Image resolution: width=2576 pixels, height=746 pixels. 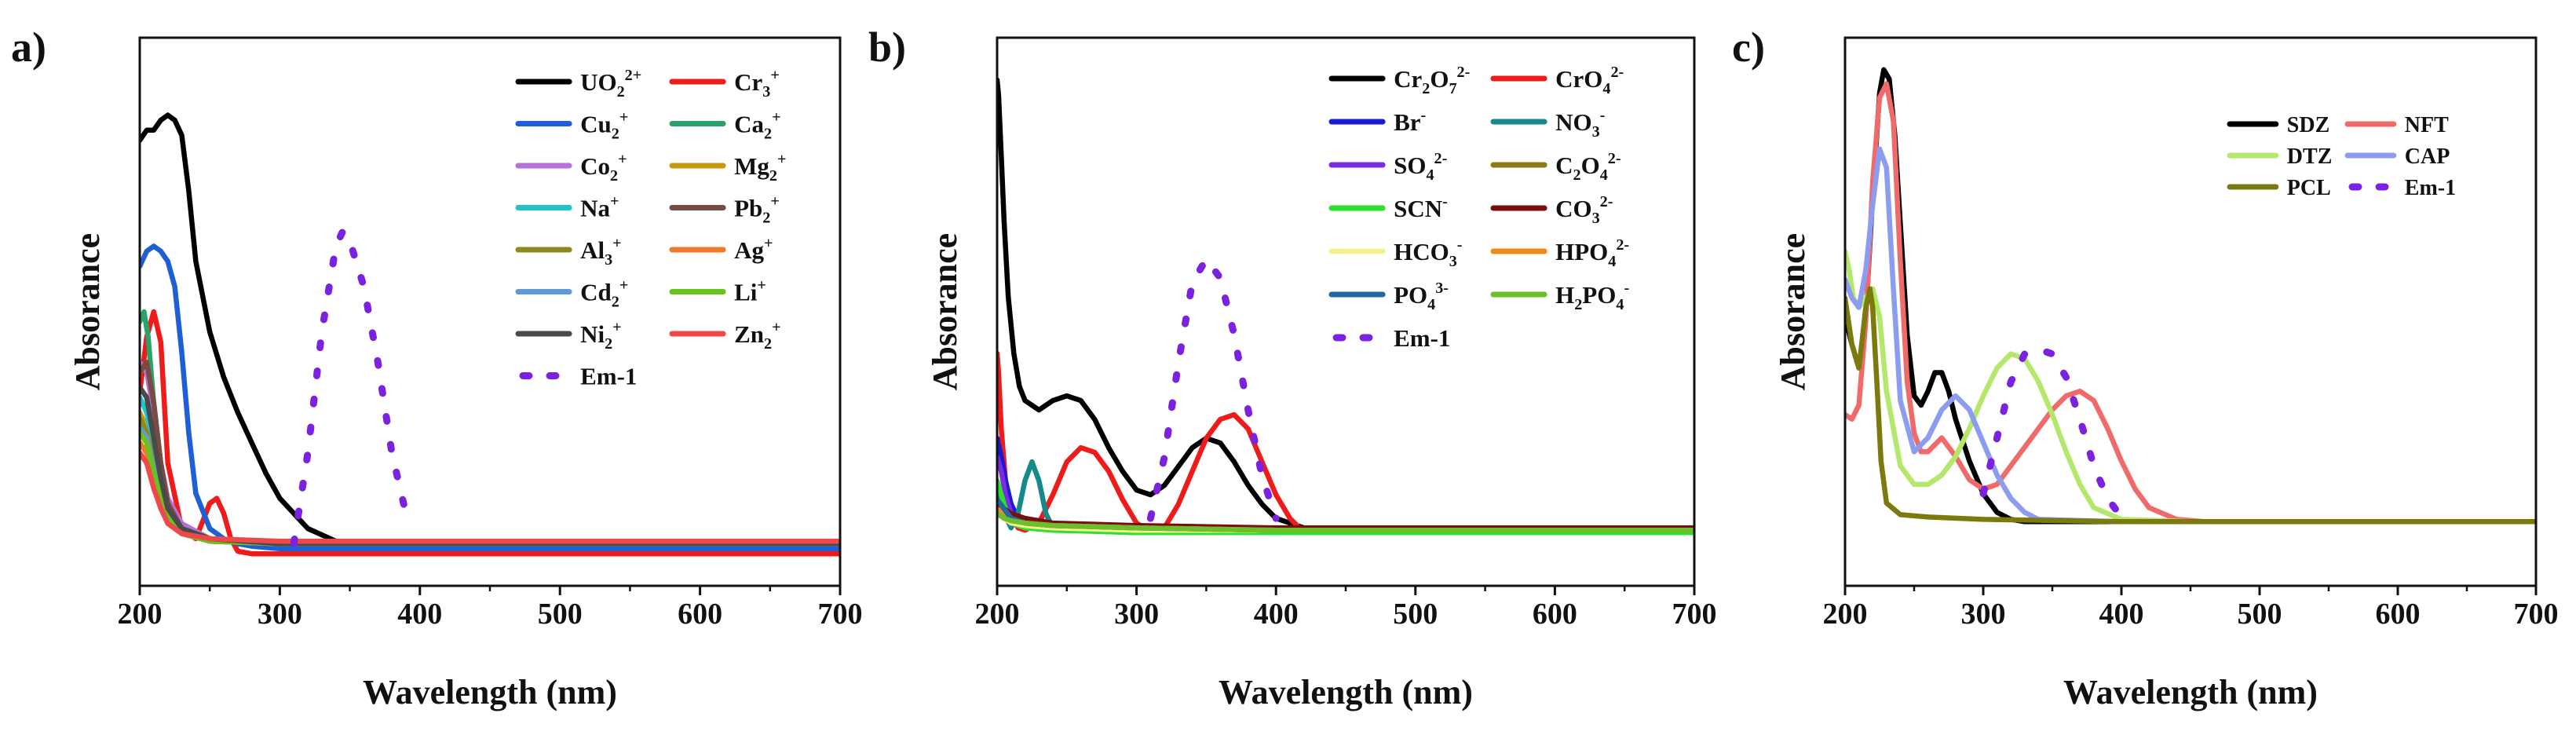 I want to click on series-line-pb2-, so click(x=490, y=453).